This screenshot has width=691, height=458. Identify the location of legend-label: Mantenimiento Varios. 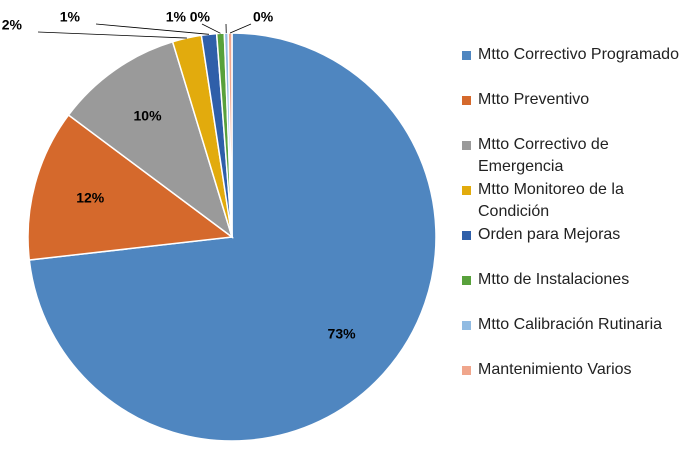
(555, 369).